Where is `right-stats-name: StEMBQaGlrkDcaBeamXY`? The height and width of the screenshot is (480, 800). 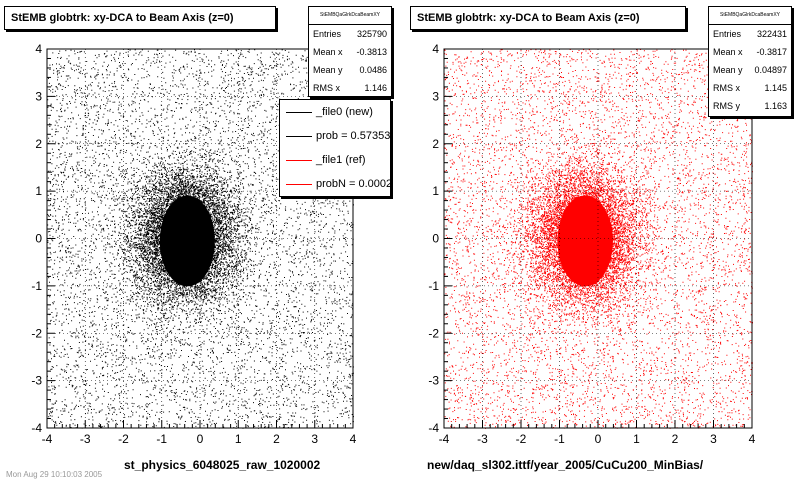
right-stats-name: StEMBQaGlrkDcaBeamXY is located at coordinates (750, 16).